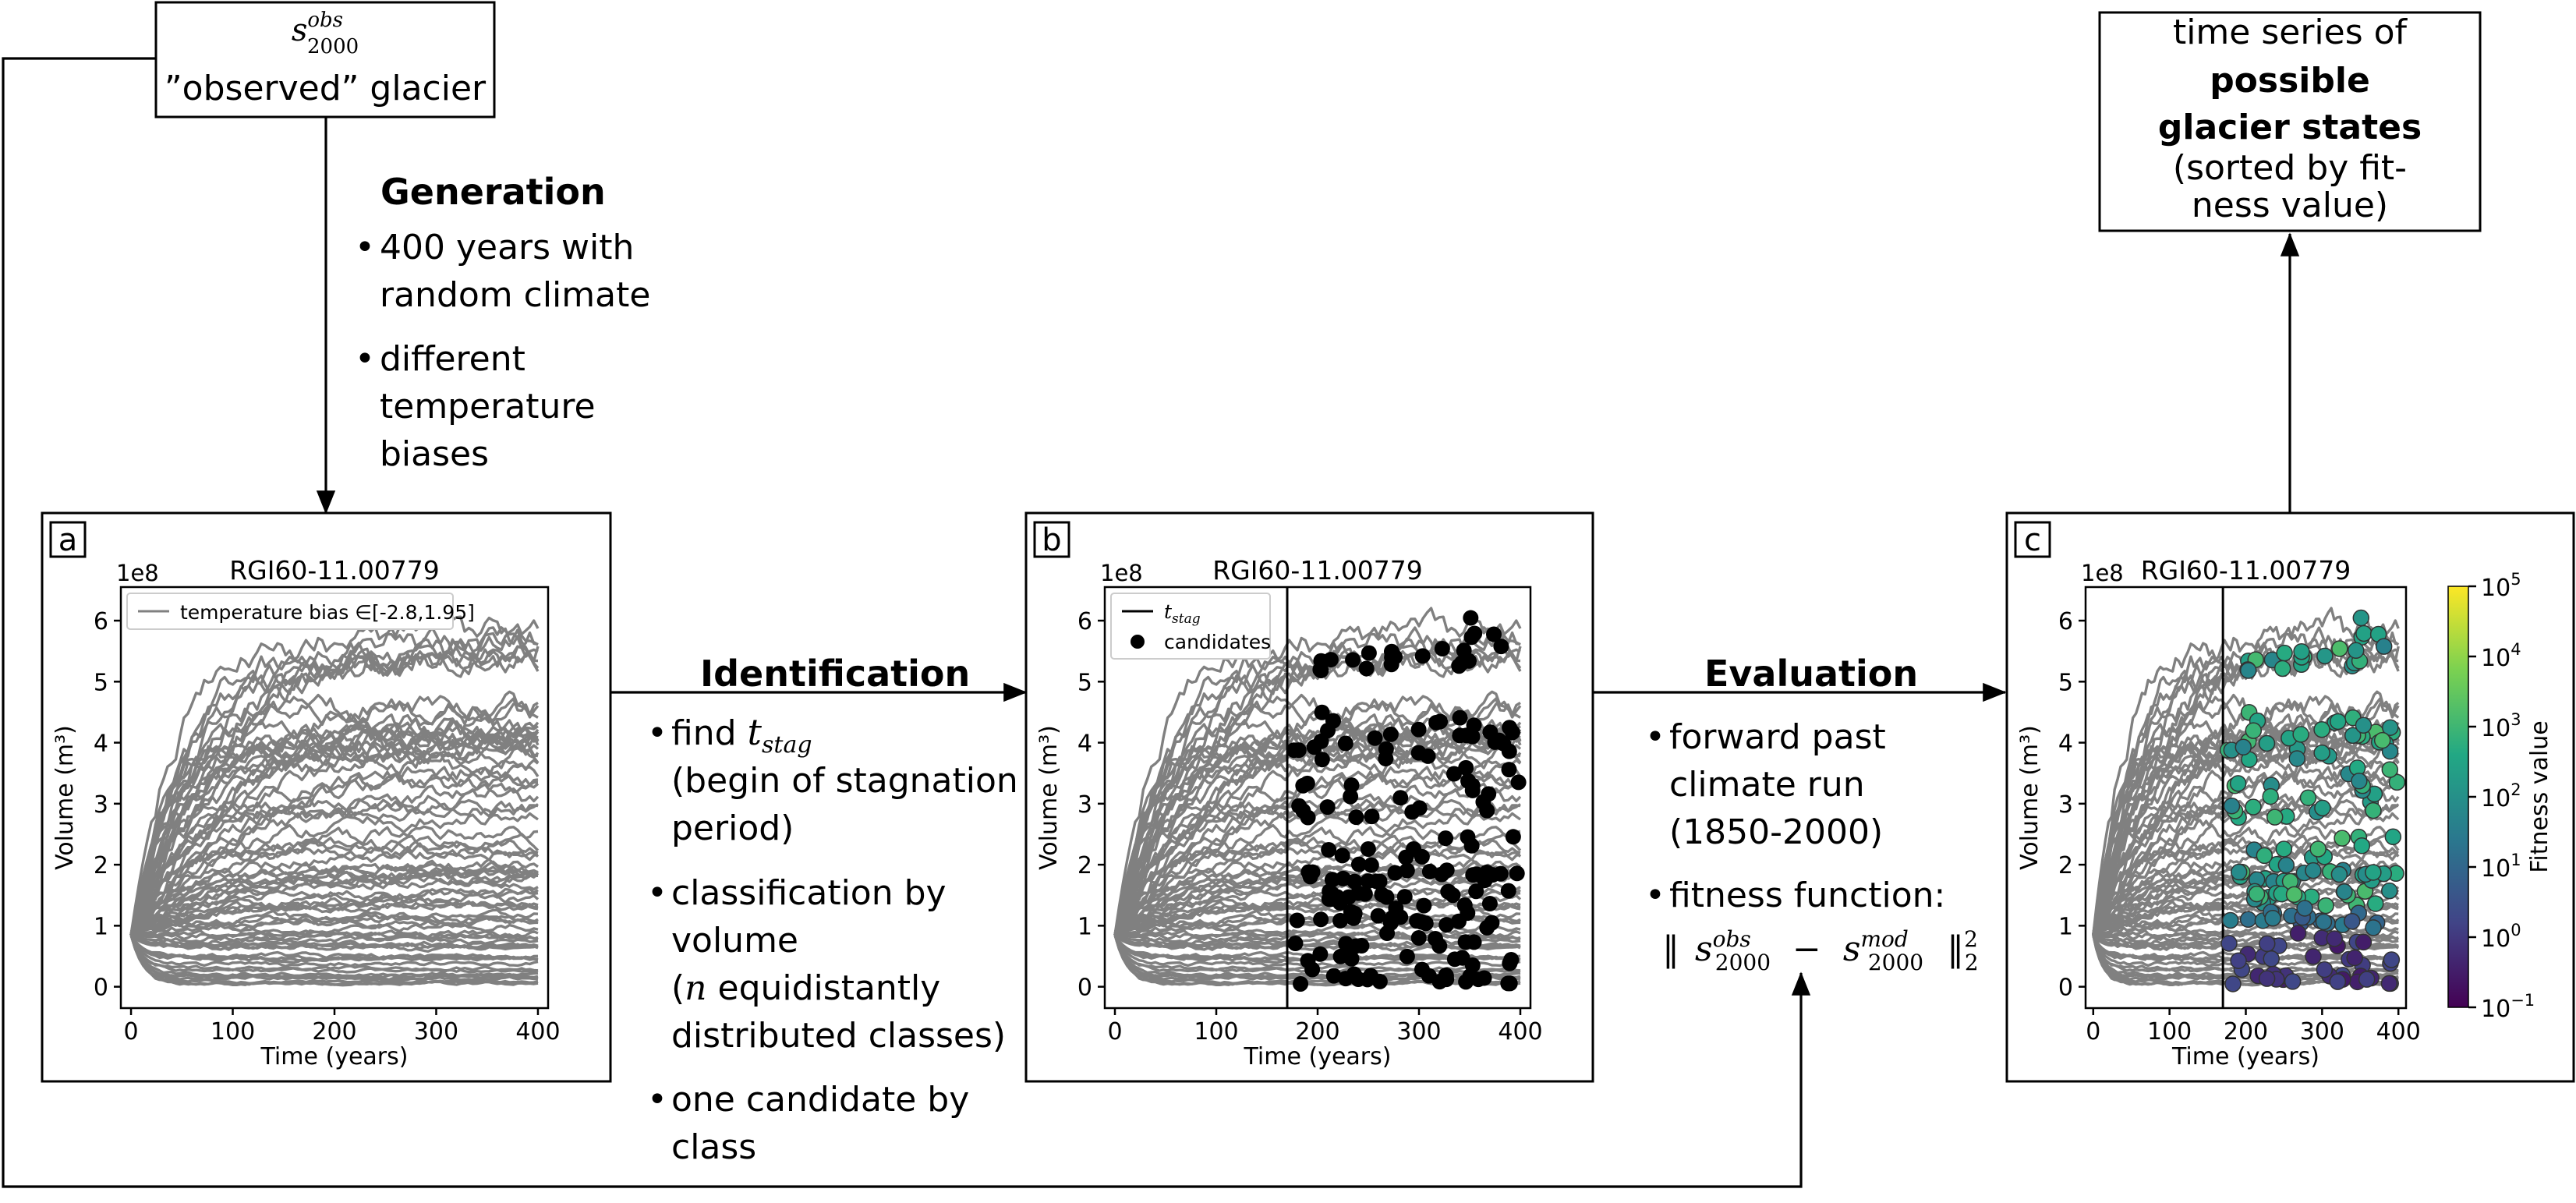  Describe the element at coordinates (809, 893) in the screenshot. I see `identification-bullet-2-line-1: classification by` at that location.